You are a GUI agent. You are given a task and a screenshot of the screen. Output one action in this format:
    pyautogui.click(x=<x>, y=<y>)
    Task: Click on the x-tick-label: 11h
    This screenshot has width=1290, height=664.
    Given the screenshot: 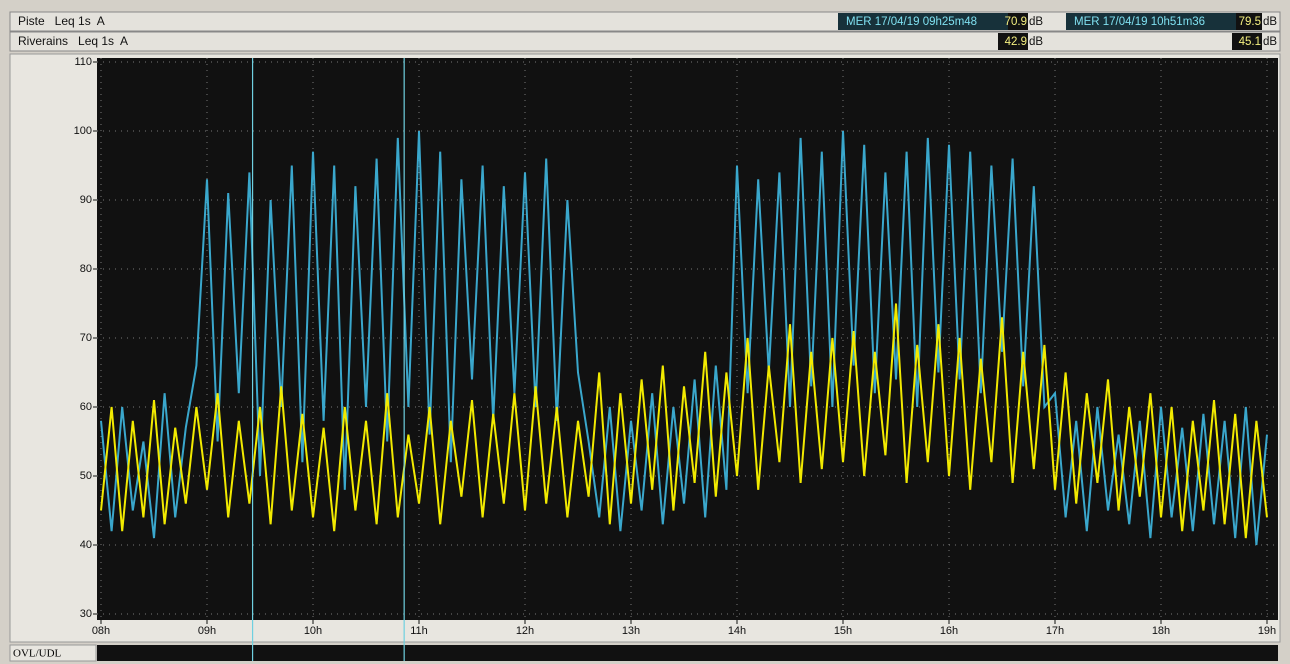 What is the action you would take?
    pyautogui.click(x=419, y=631)
    